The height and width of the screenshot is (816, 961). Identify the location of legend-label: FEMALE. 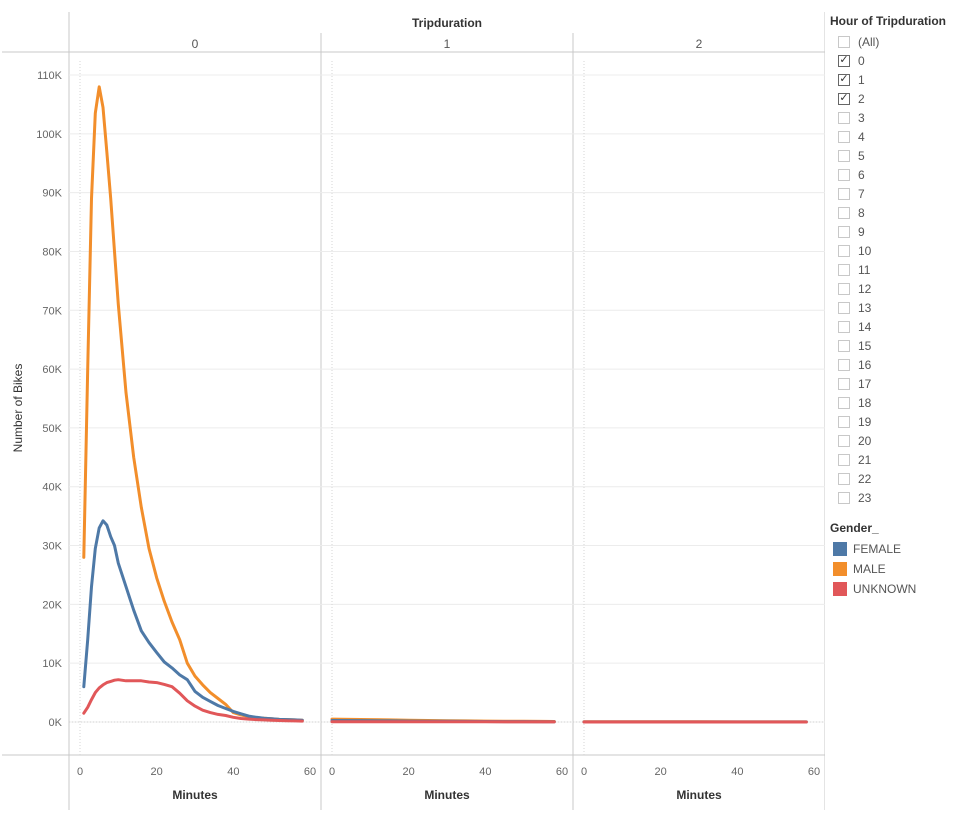
(877, 549).